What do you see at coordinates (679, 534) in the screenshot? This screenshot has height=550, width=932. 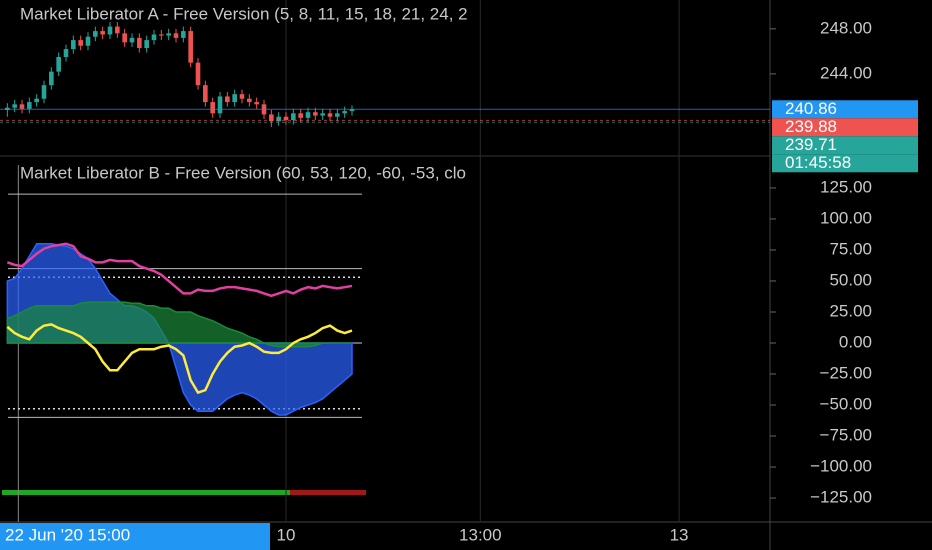 I see `x-tick-label: 13` at bounding box center [679, 534].